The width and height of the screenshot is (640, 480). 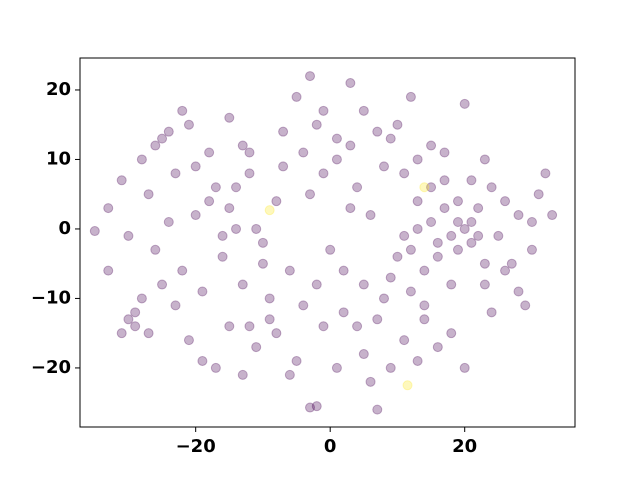 I want to click on x-tick-label: 20, so click(x=464, y=446).